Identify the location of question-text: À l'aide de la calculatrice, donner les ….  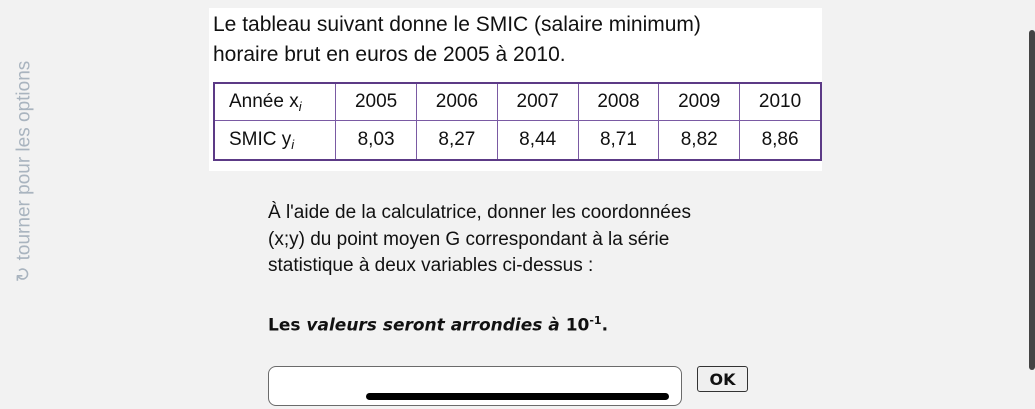
(479, 239).